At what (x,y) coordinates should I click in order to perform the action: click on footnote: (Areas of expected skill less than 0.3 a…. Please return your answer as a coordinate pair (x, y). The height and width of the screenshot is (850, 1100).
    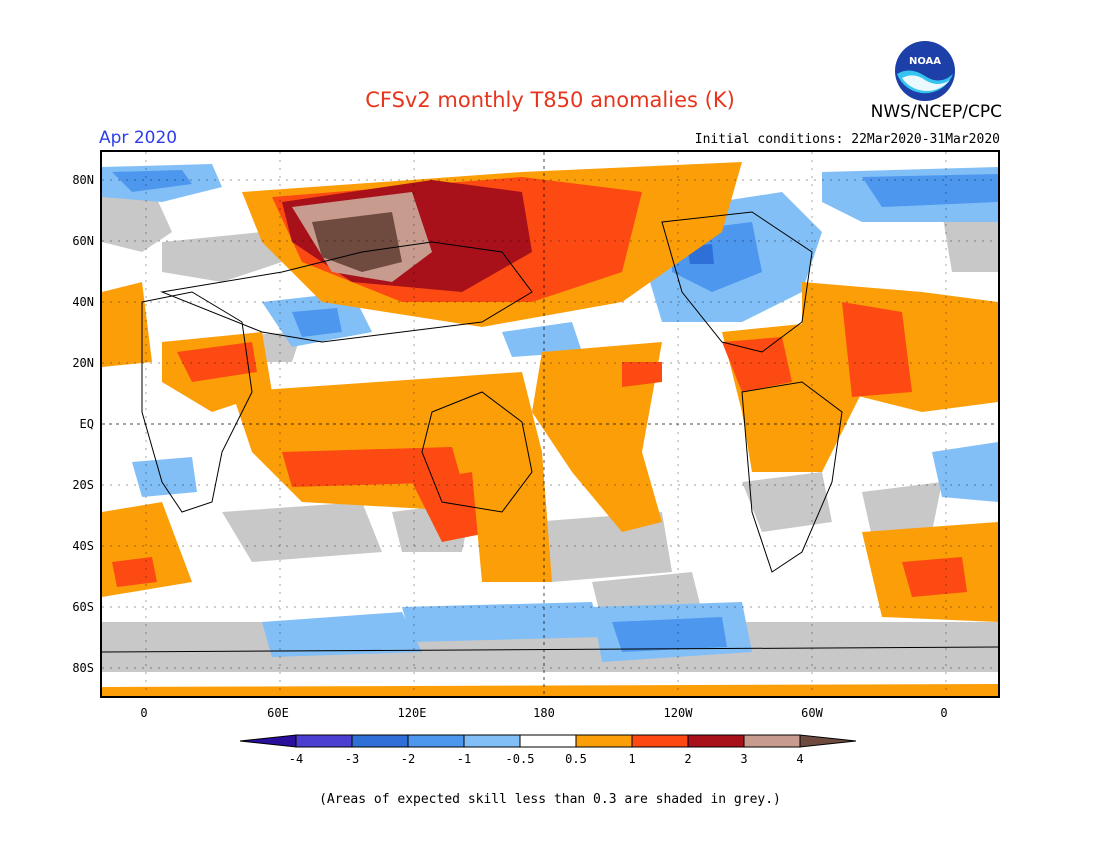
    Looking at the image, I should click on (550, 799).